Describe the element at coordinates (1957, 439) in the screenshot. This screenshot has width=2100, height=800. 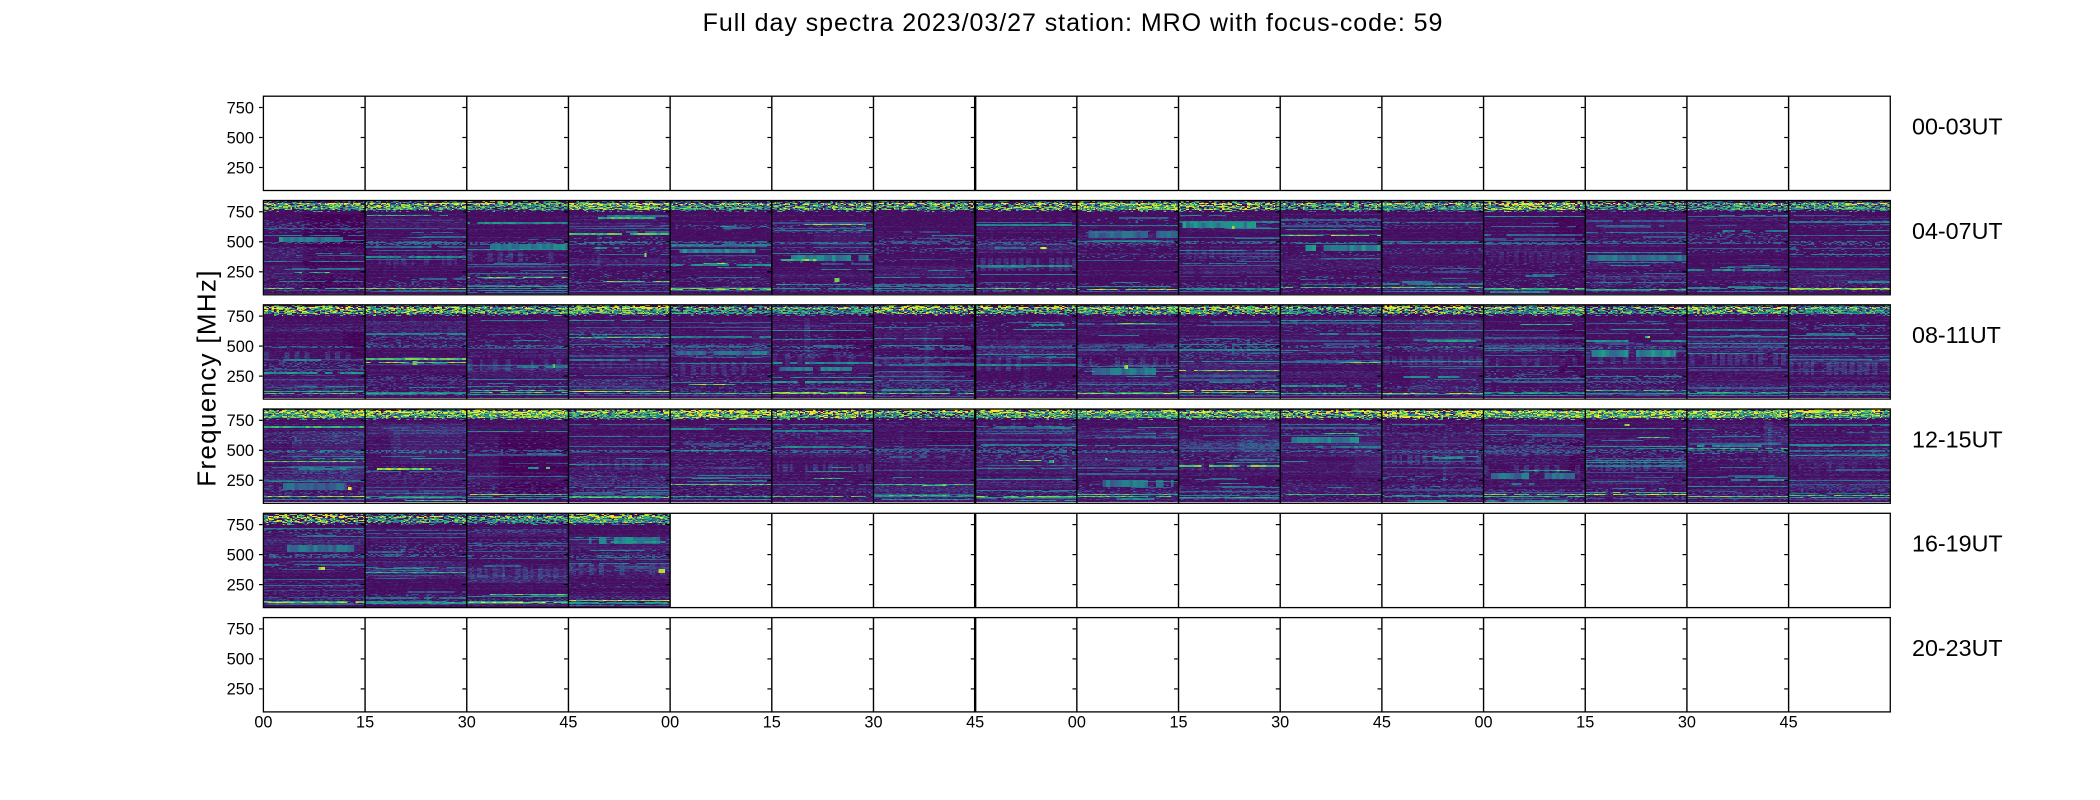
I see `svg-text: 12-15UT` at that location.